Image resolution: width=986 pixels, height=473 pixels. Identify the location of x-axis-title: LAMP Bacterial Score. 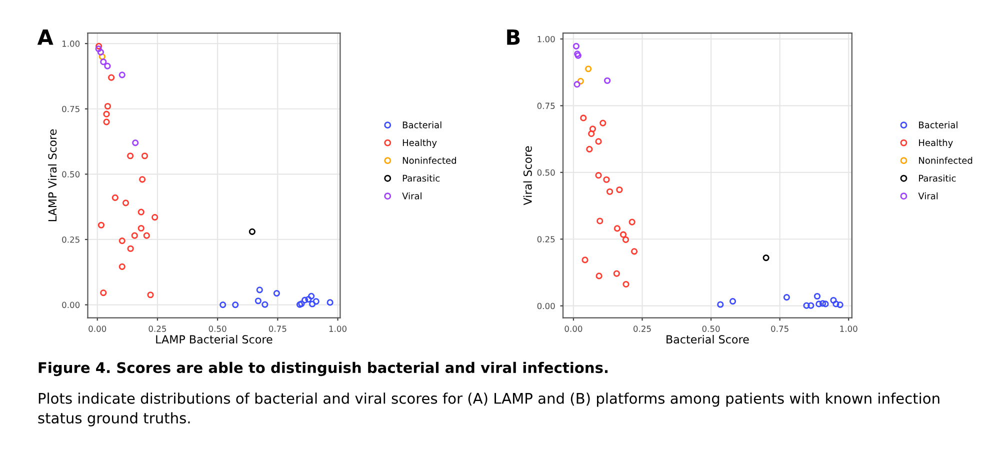
(214, 339).